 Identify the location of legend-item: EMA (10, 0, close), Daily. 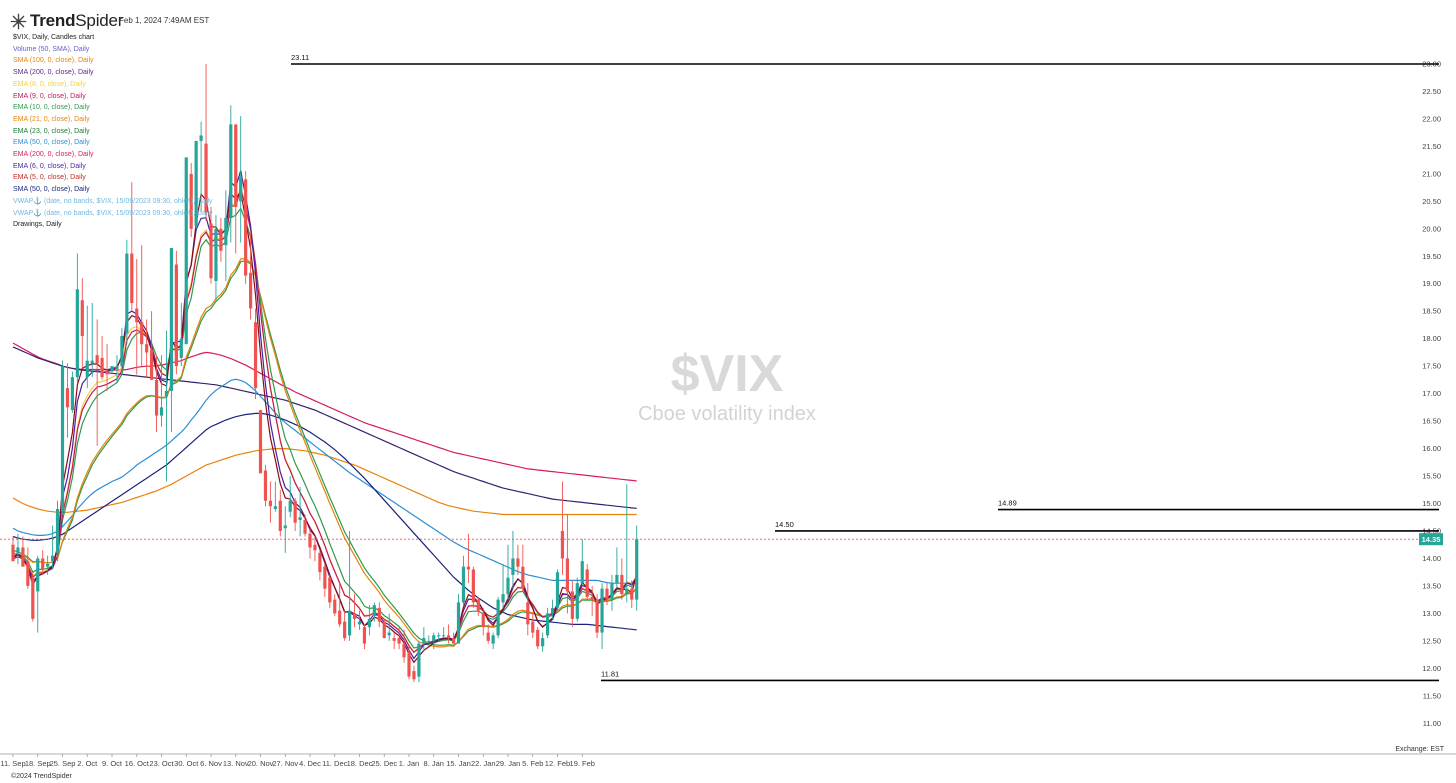
(51, 108).